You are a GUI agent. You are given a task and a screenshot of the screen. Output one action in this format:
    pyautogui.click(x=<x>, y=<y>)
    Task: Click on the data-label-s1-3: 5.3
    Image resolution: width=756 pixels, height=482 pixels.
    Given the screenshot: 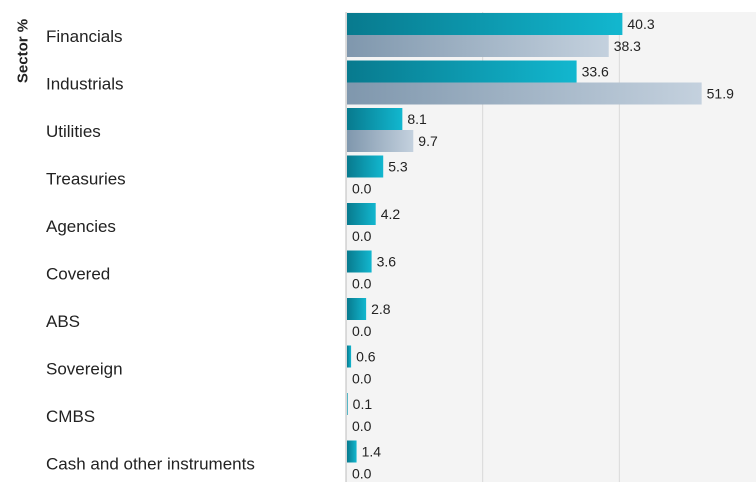 What is the action you would take?
    pyautogui.click(x=398, y=167)
    